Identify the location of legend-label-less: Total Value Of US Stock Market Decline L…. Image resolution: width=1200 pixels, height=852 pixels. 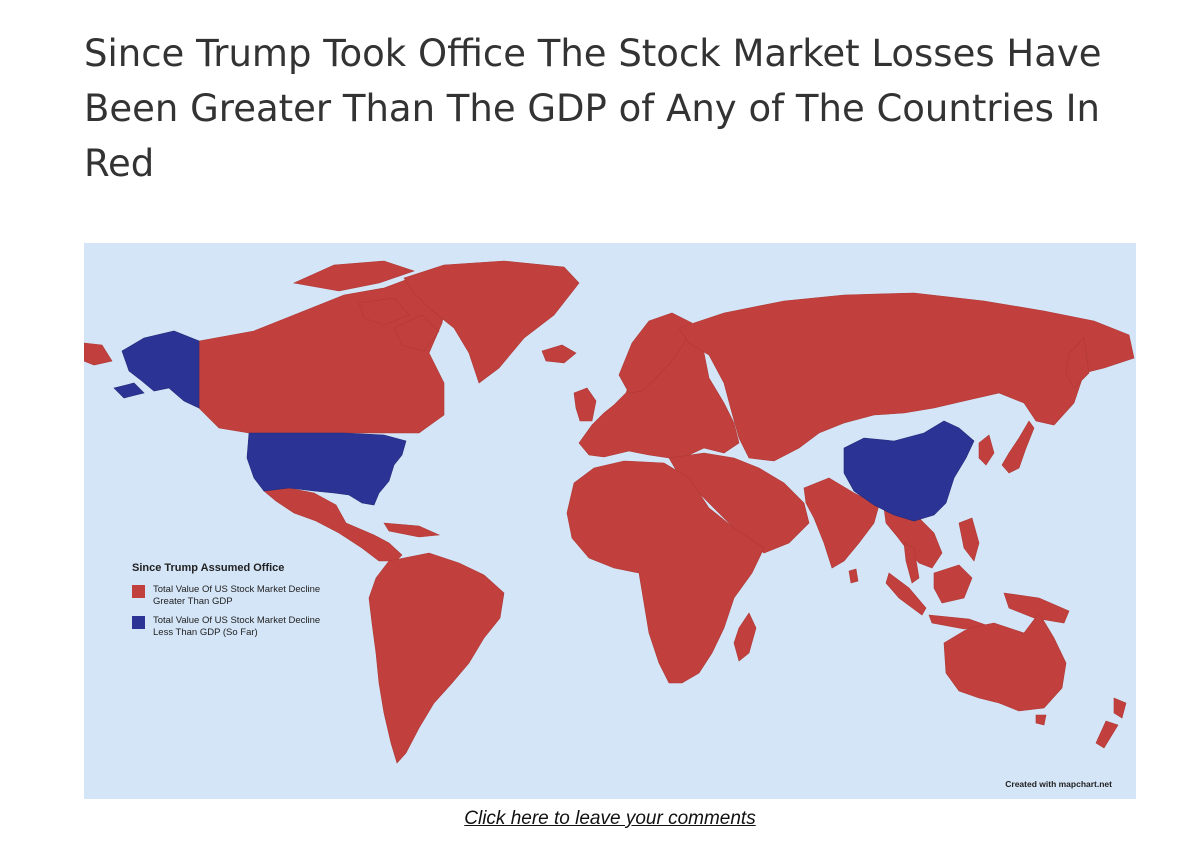
(237, 626).